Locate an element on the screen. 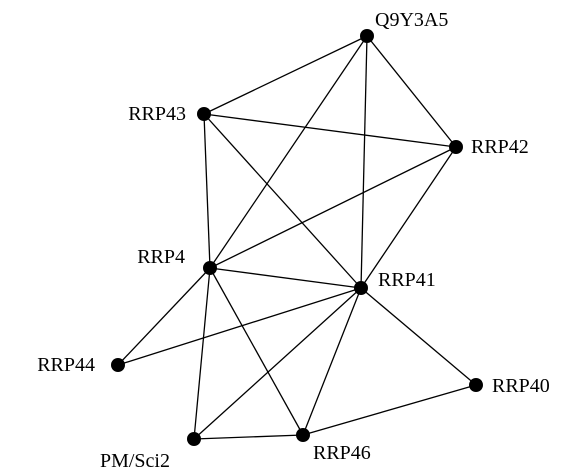 Image resolution: width=574 pixels, height=469 pixels. node-pm-sci2 is located at coordinates (194, 439).